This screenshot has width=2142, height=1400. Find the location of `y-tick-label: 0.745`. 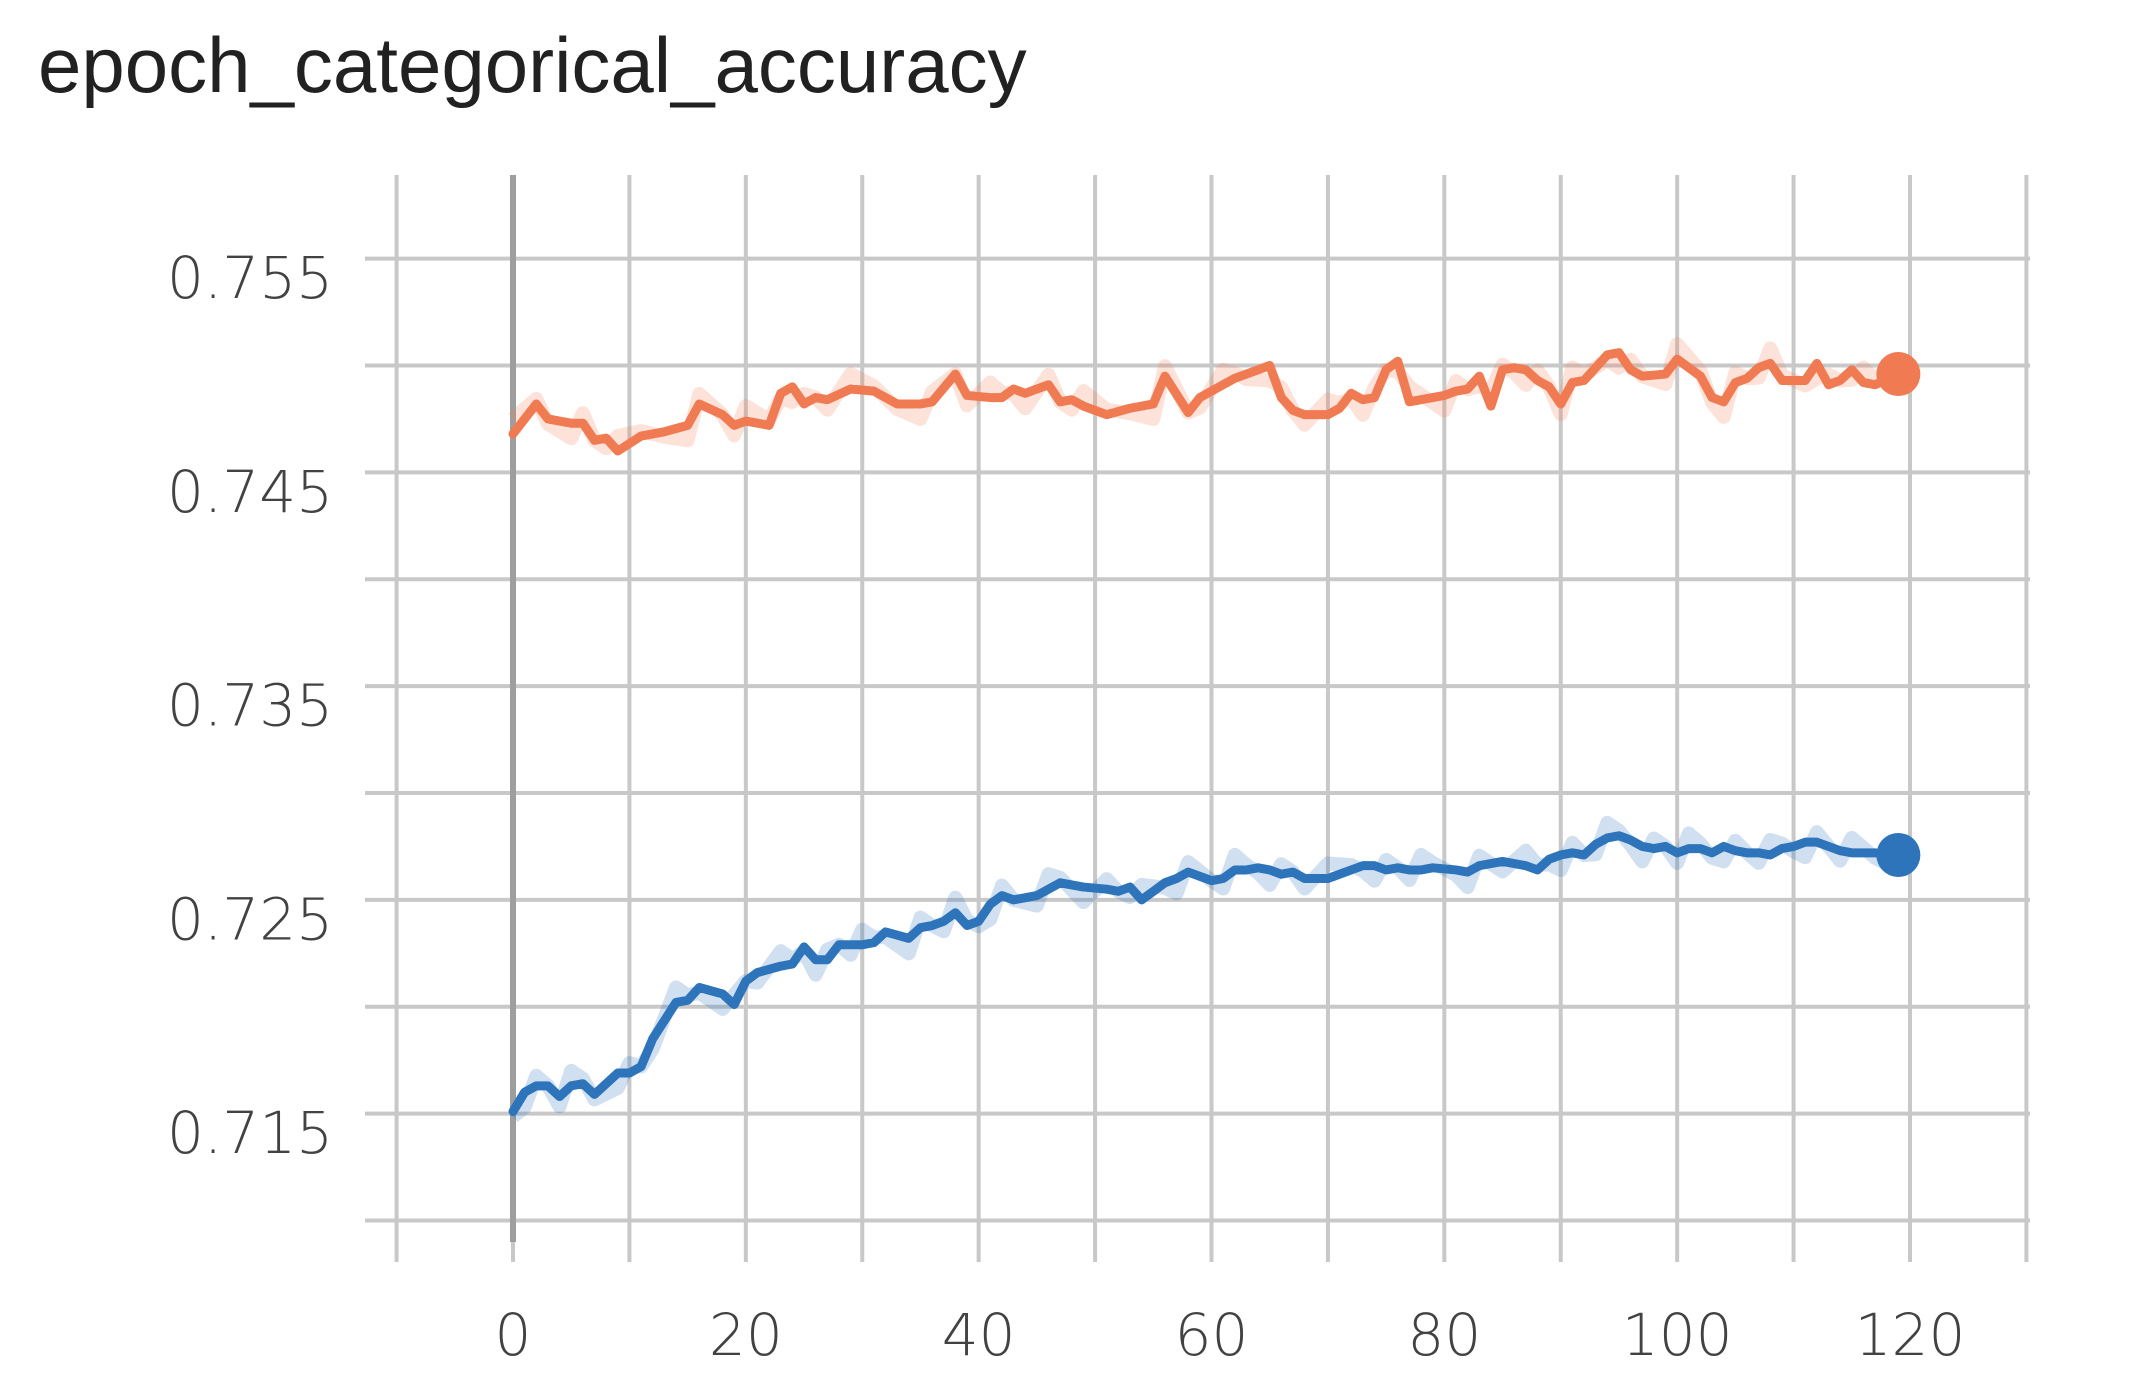

y-tick-label: 0.745 is located at coordinates (250, 492).